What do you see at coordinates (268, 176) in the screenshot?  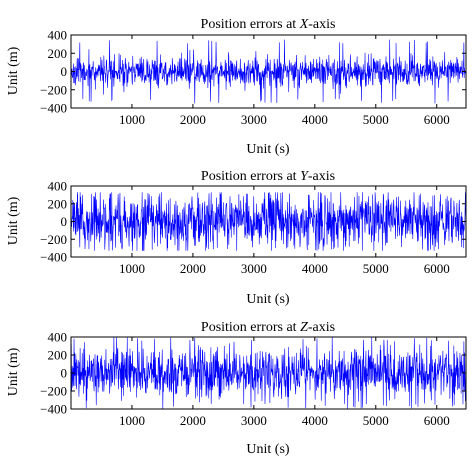 I see `panel-title: Position errors at Y-axis` at bounding box center [268, 176].